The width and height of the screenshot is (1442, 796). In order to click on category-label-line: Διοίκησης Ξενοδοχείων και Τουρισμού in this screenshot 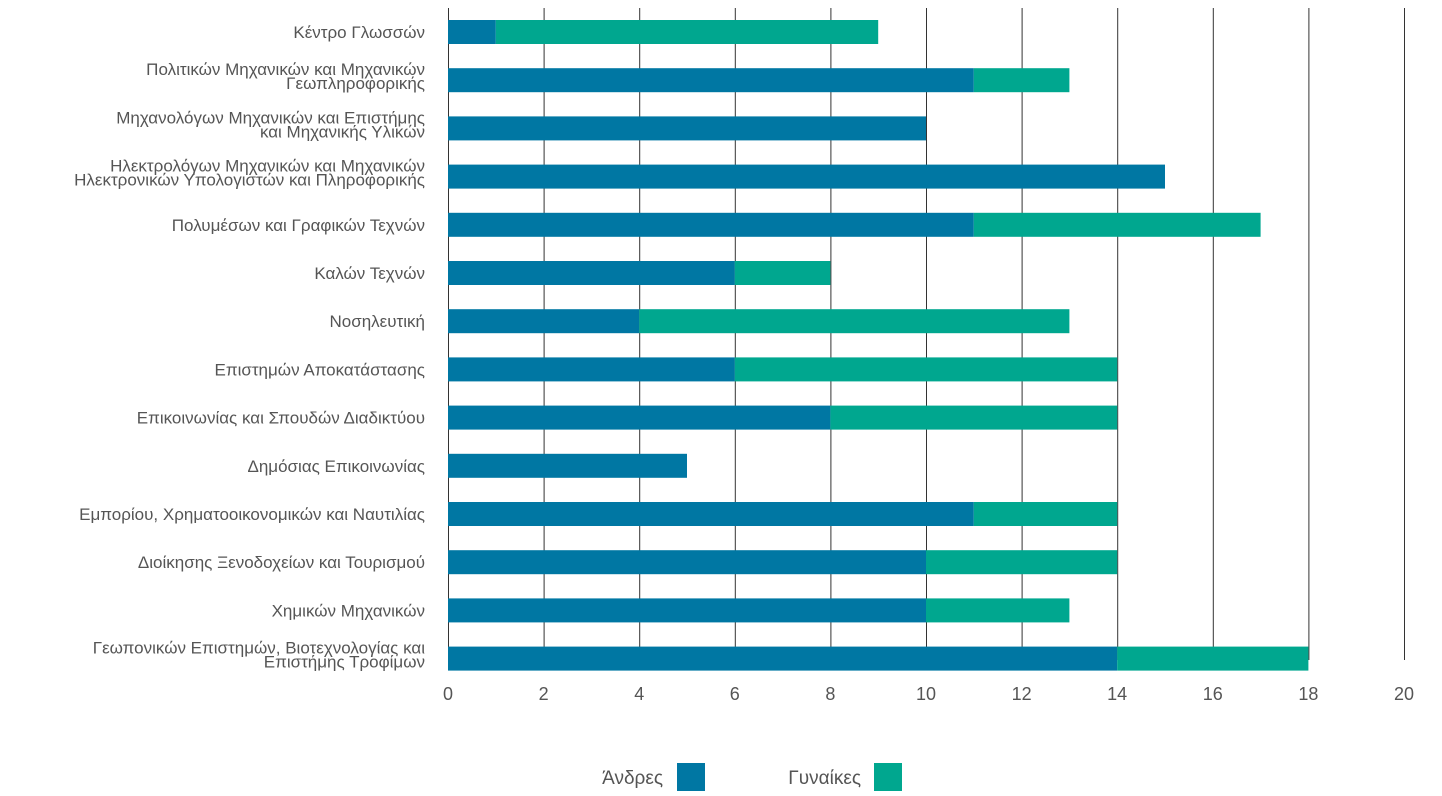, I will do `click(281, 562)`.